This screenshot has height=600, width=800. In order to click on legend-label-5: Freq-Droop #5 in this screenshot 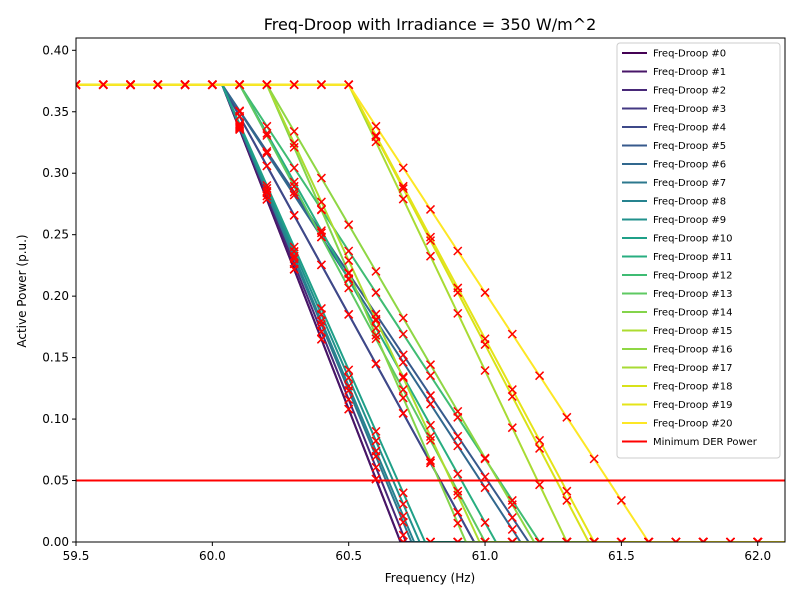, I will do `click(689, 146)`.